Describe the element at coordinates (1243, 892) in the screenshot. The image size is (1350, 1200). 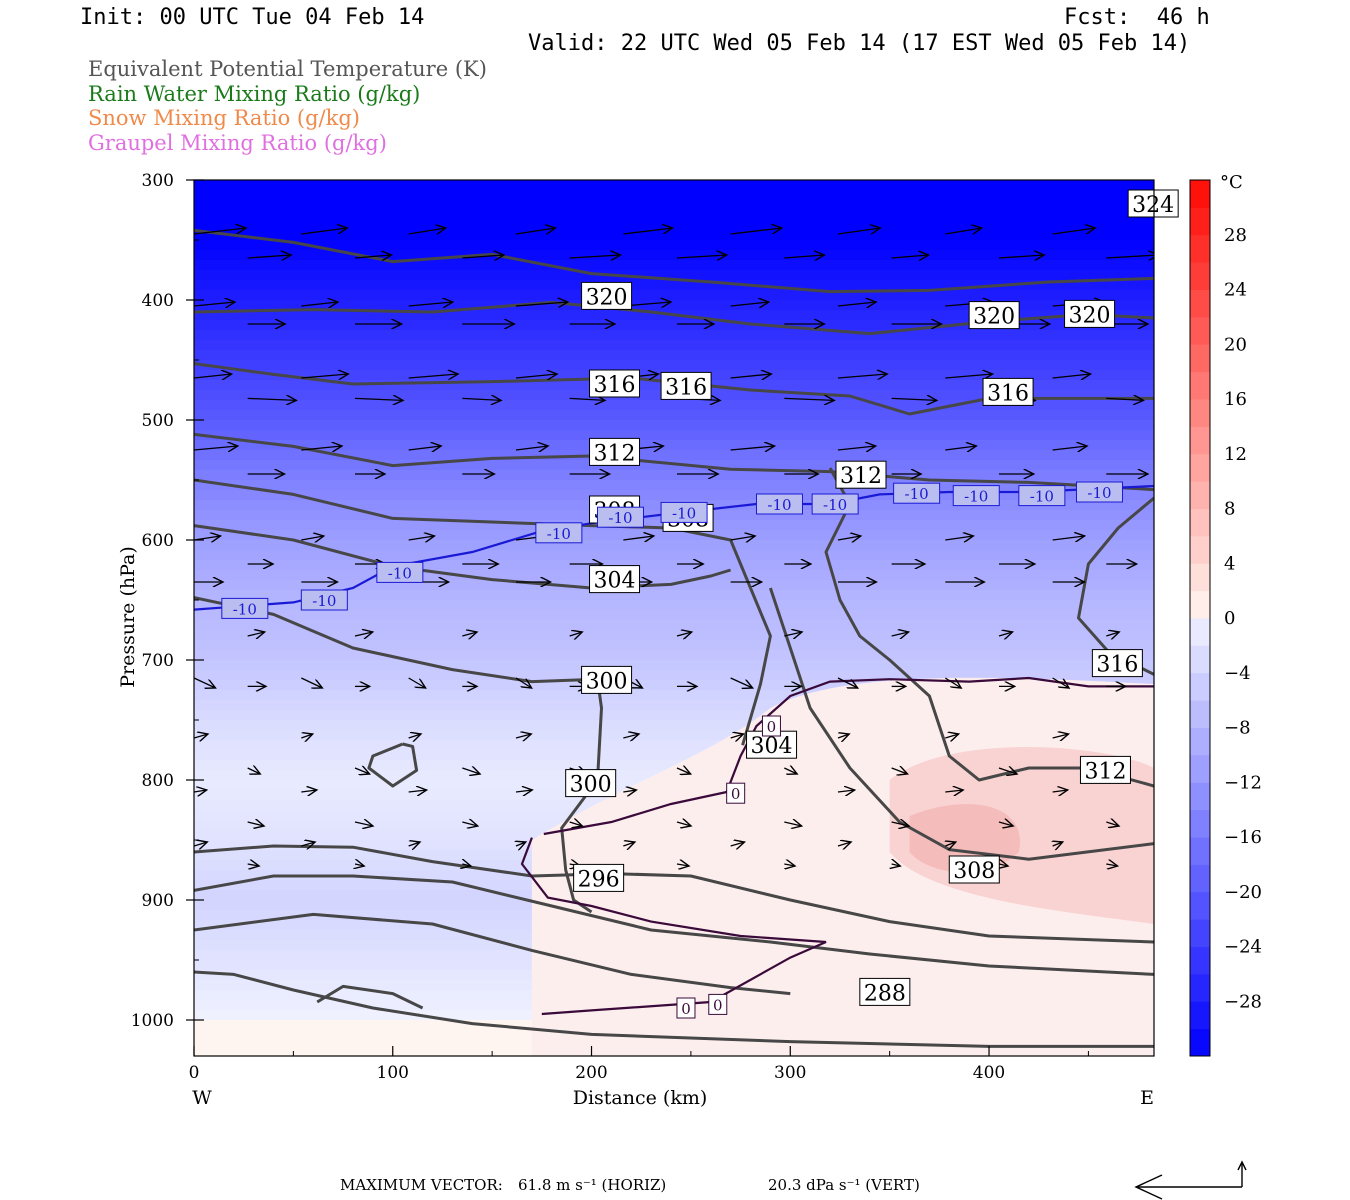
I see `colorbar-tick-label: −20` at that location.